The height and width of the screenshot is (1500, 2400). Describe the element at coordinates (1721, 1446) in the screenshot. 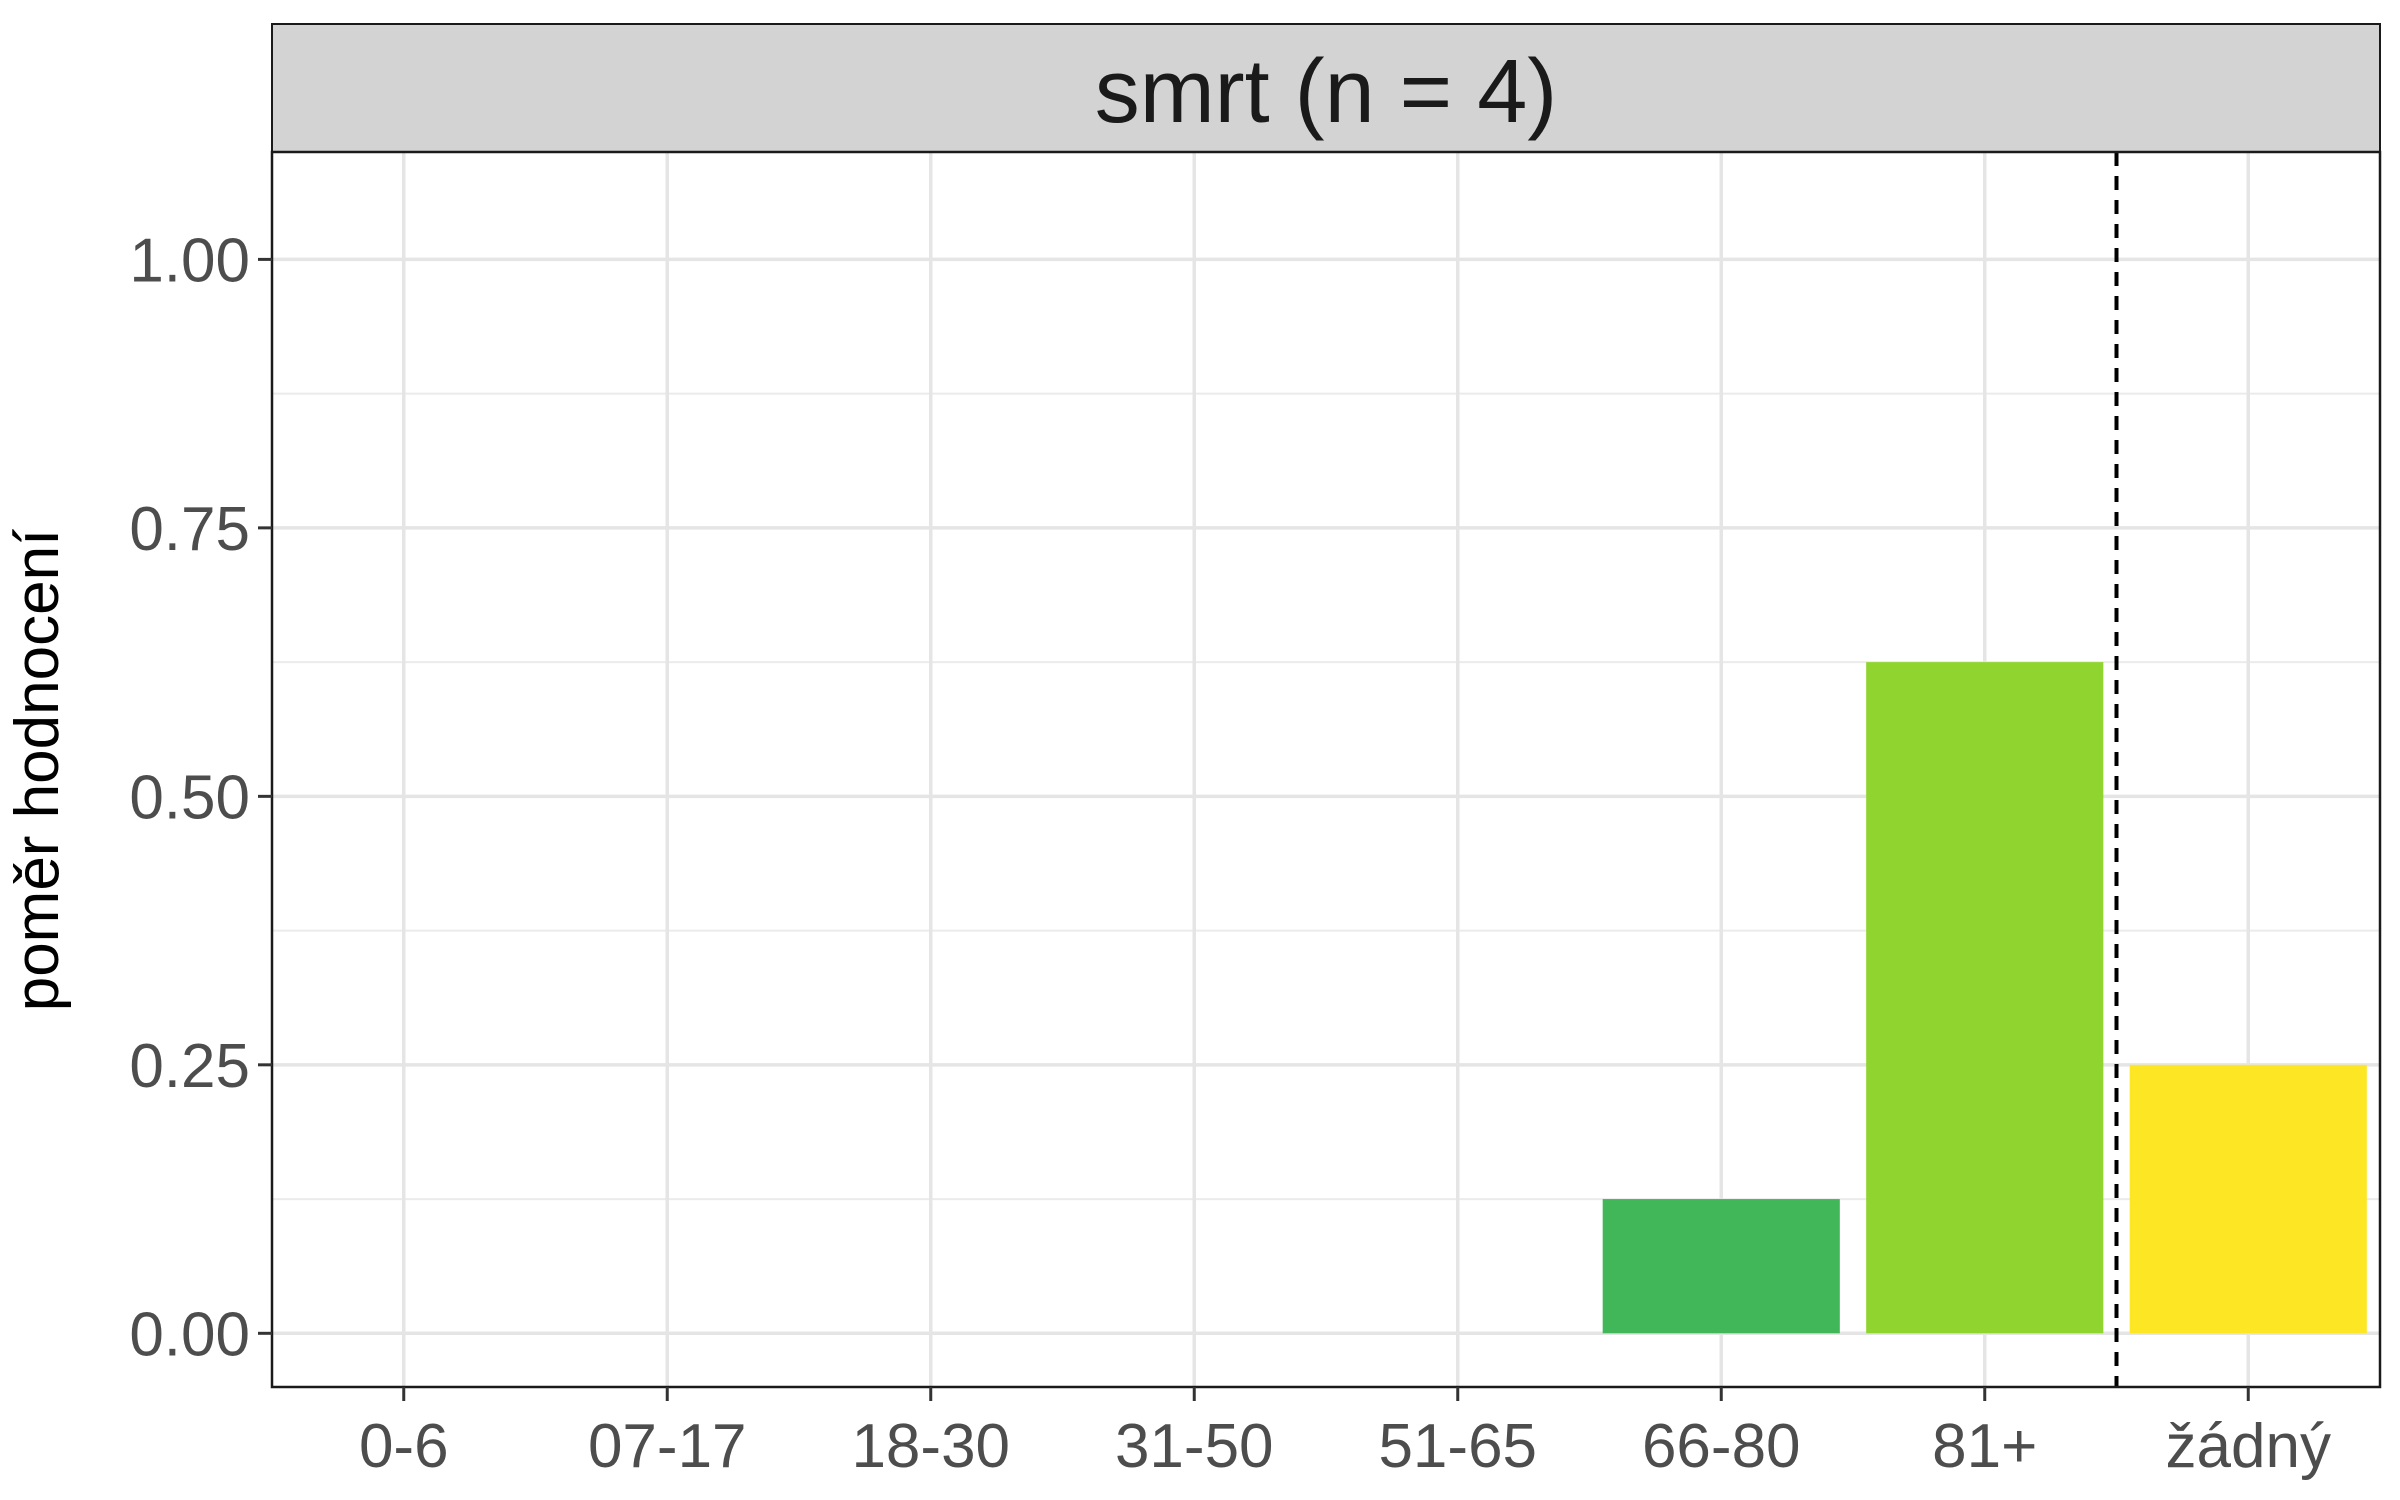

I see `x-tick-label: 66-80` at that location.